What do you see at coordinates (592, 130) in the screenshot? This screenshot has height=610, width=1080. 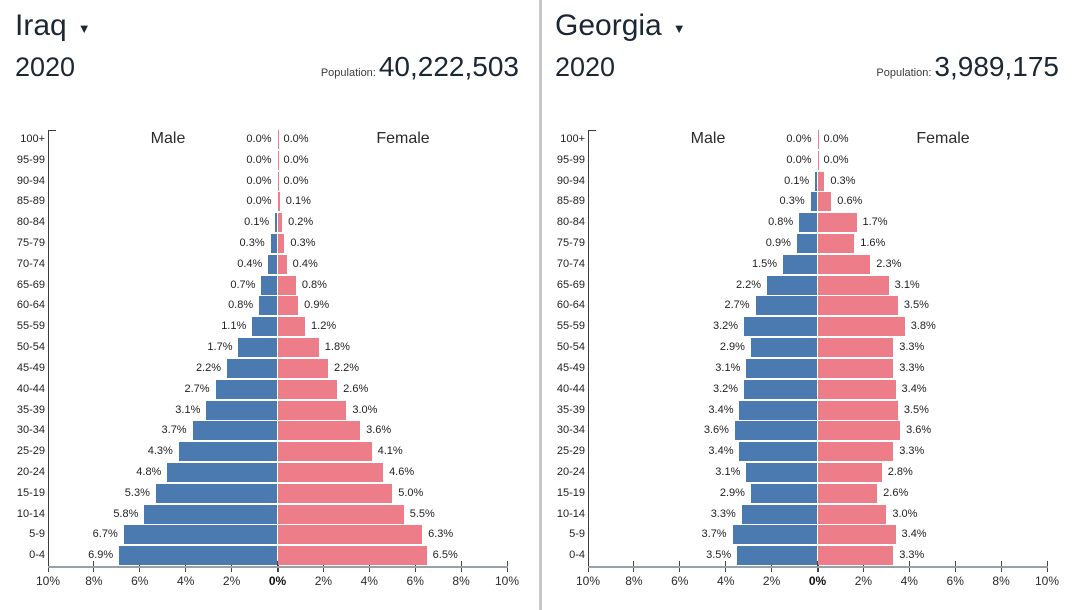 I see `y-axis-top-tick` at bounding box center [592, 130].